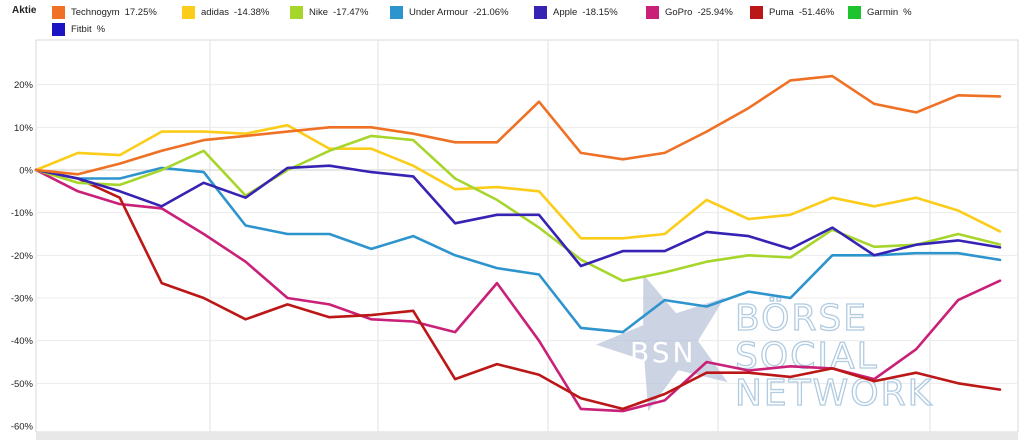 This screenshot has width=1024, height=440. What do you see at coordinates (22, 427) in the screenshot?
I see `y-tick-label: -60%` at bounding box center [22, 427].